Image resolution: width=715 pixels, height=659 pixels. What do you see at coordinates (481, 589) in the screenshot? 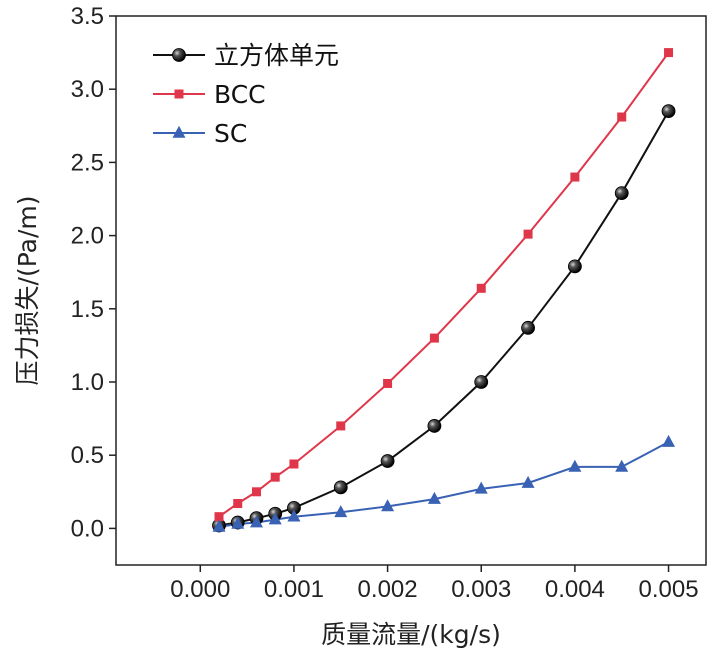
I see `x-tick-label: 0.003` at bounding box center [481, 589].